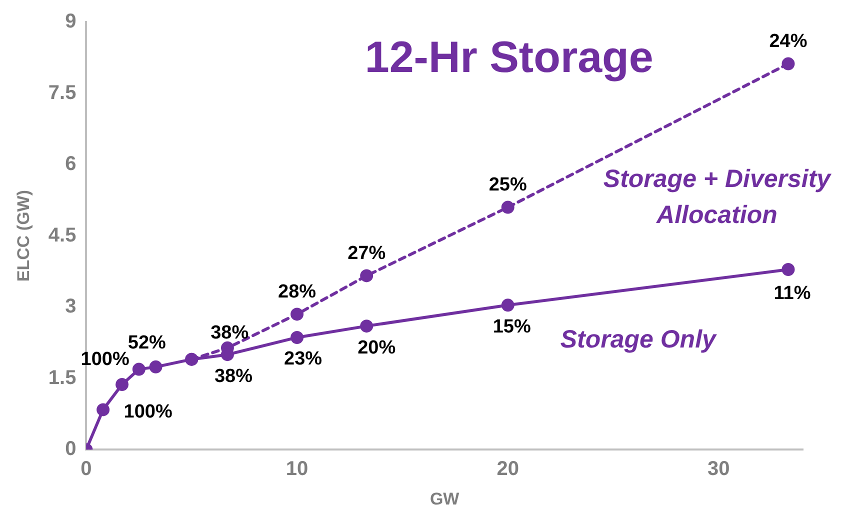 This screenshot has height=510, width=858. What do you see at coordinates (509, 57) in the screenshot?
I see `chart-title: 12-Hr Storage` at bounding box center [509, 57].